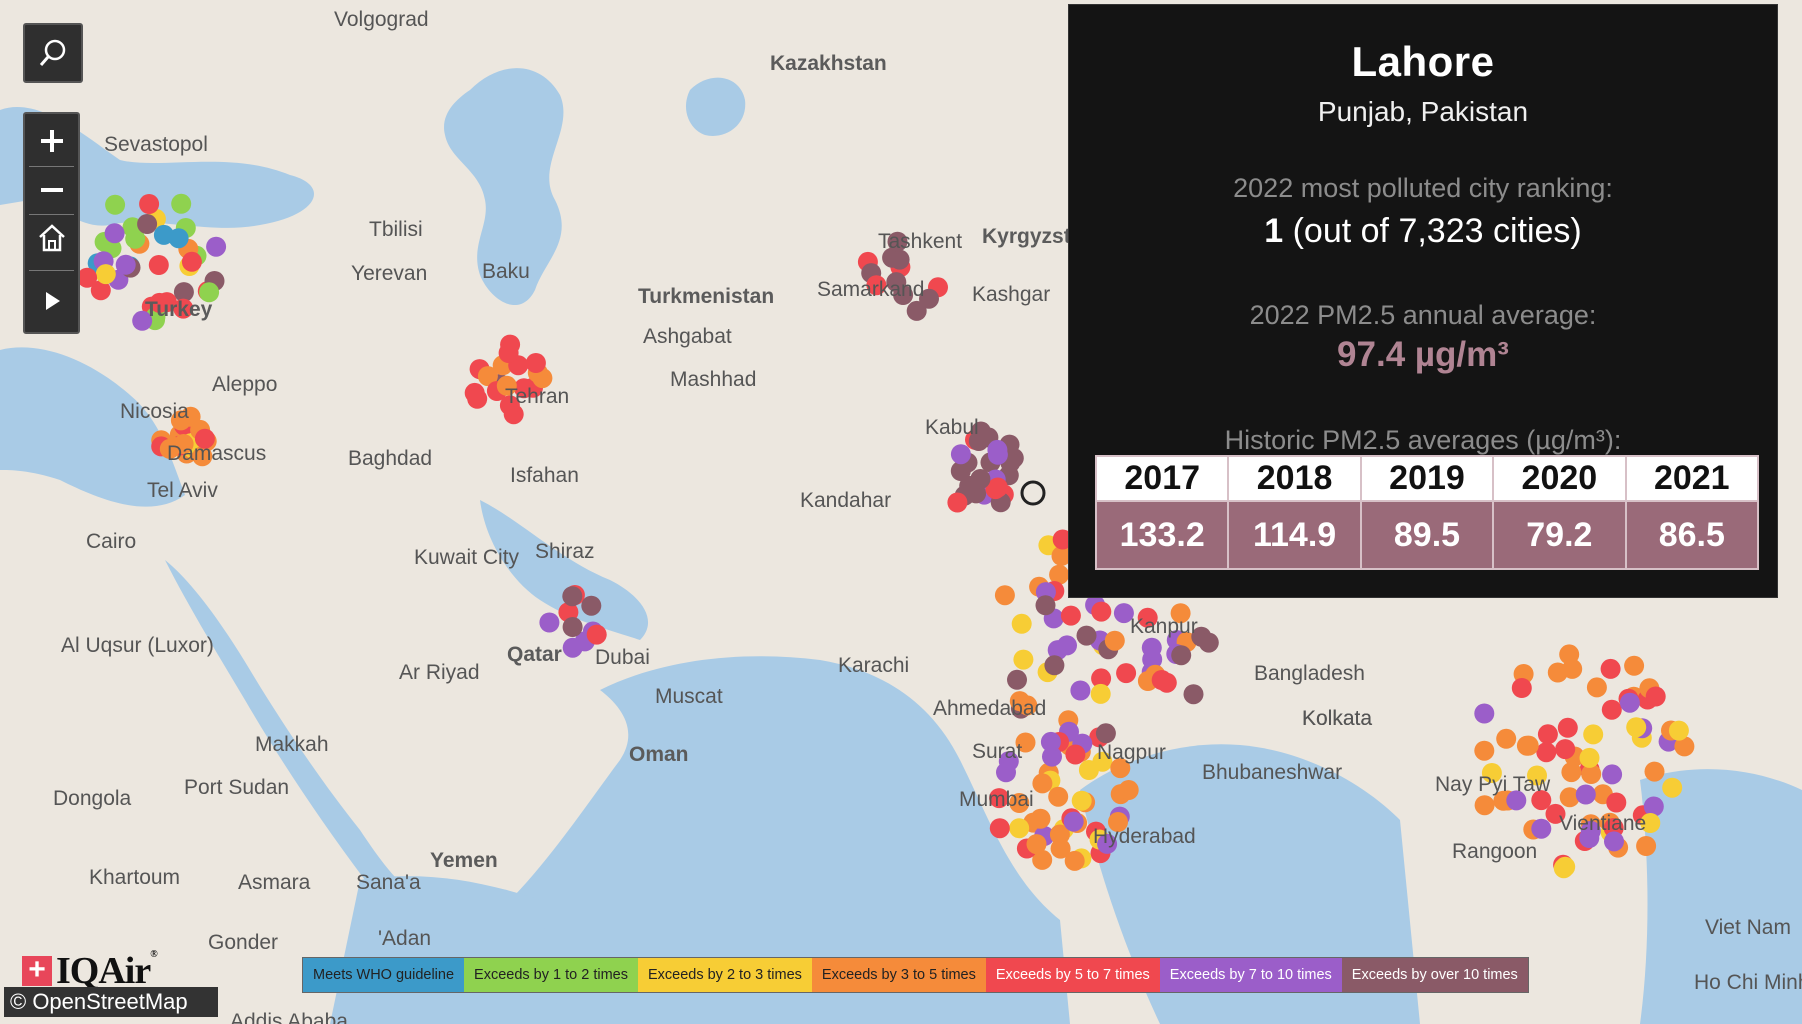 Image resolution: width=1802 pixels, height=1024 pixels. What do you see at coordinates (51, 189) in the screenshot?
I see `zoom-out-button` at bounding box center [51, 189].